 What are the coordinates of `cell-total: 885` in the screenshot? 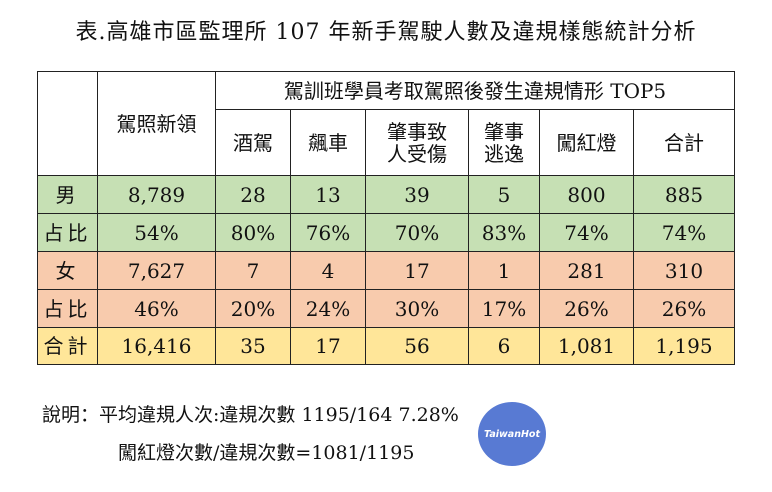 It's located at (684, 194).